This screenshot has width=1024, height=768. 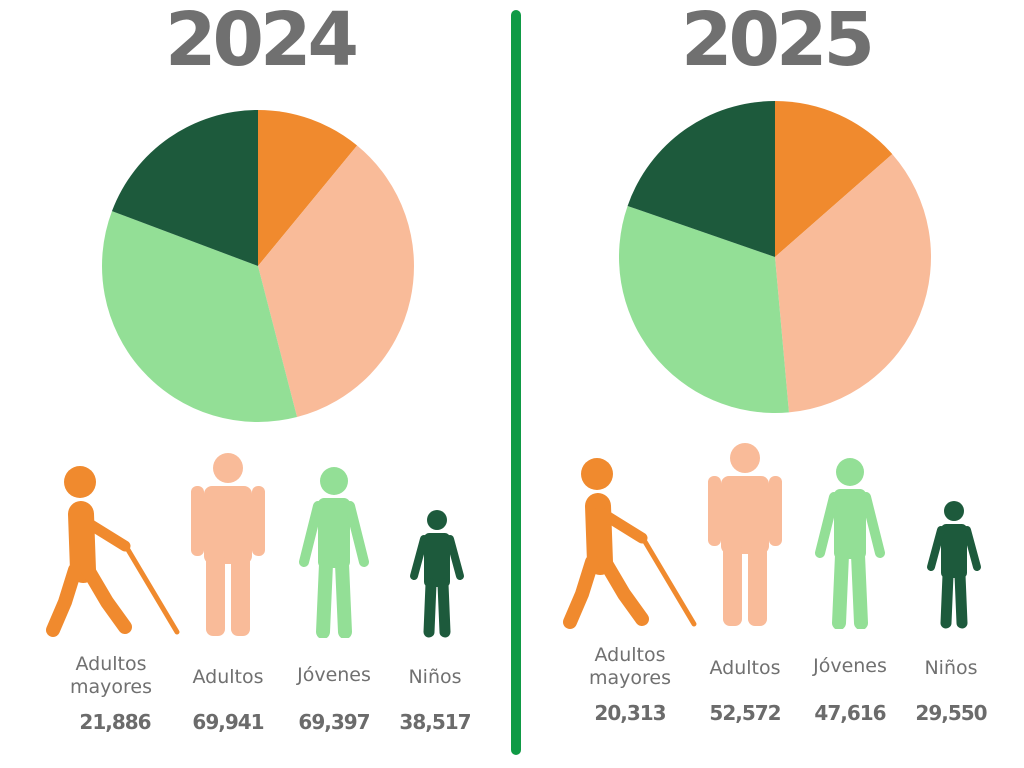 I want to click on value-label-elderly-2025: 20,313, so click(x=630, y=713).